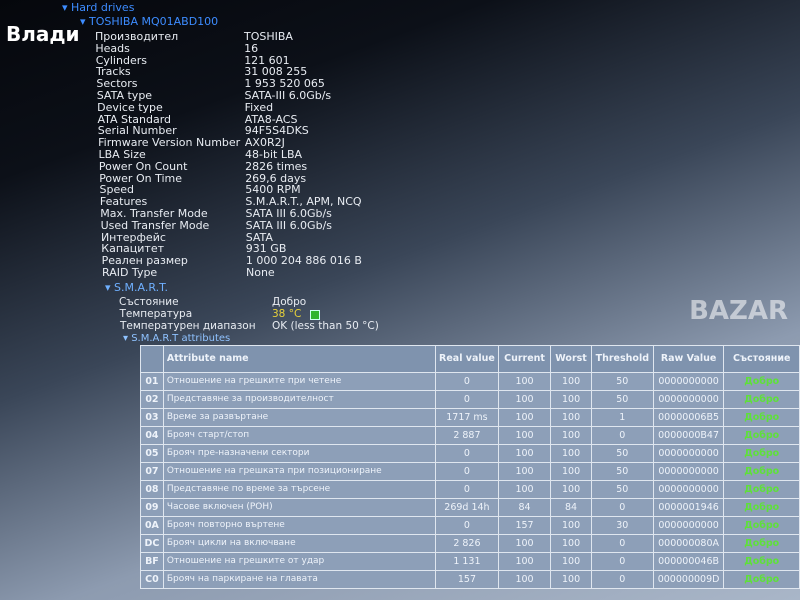 The height and width of the screenshot is (600, 800). I want to click on smart-label: Температурен диапазон, so click(188, 326).